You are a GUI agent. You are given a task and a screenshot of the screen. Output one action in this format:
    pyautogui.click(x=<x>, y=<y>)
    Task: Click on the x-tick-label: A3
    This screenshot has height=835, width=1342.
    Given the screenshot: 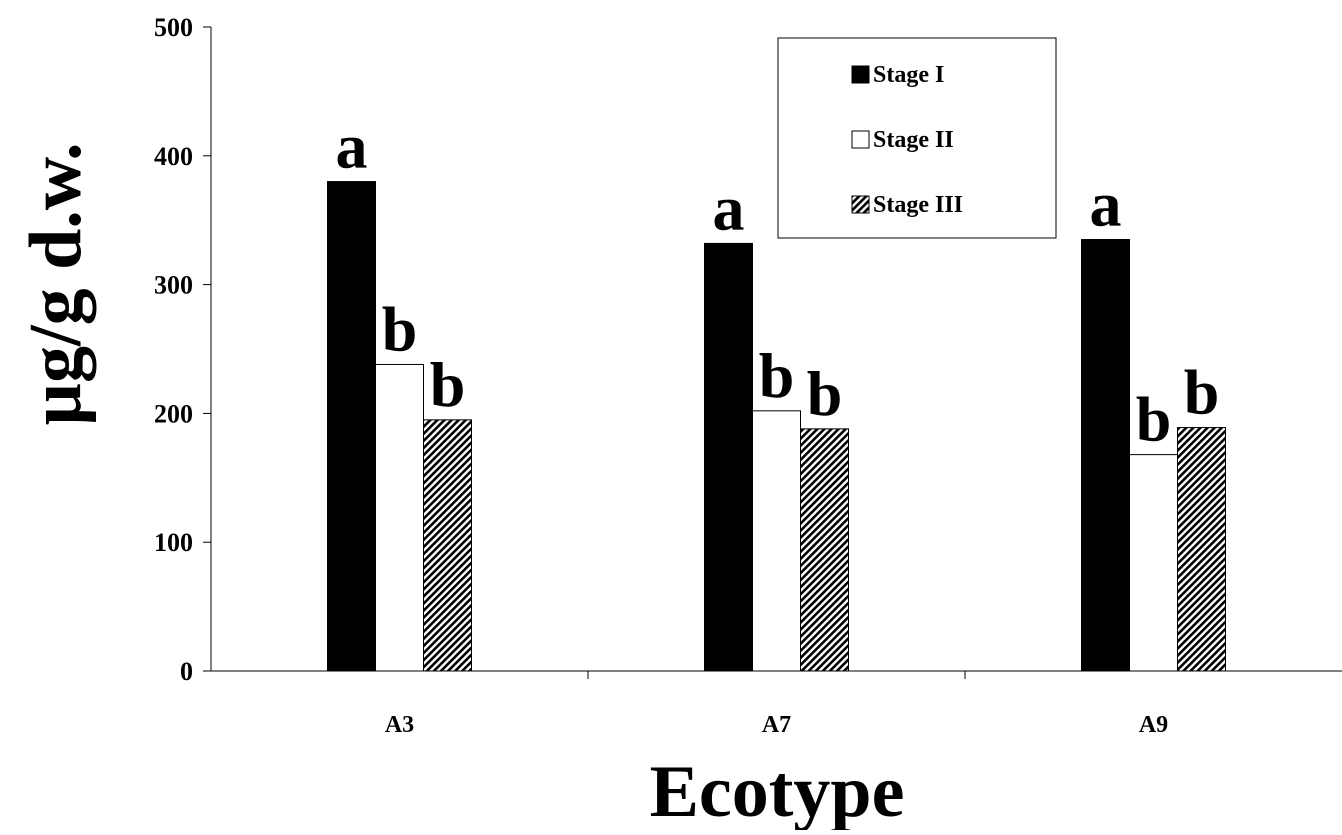 What is the action you would take?
    pyautogui.click(x=399, y=725)
    